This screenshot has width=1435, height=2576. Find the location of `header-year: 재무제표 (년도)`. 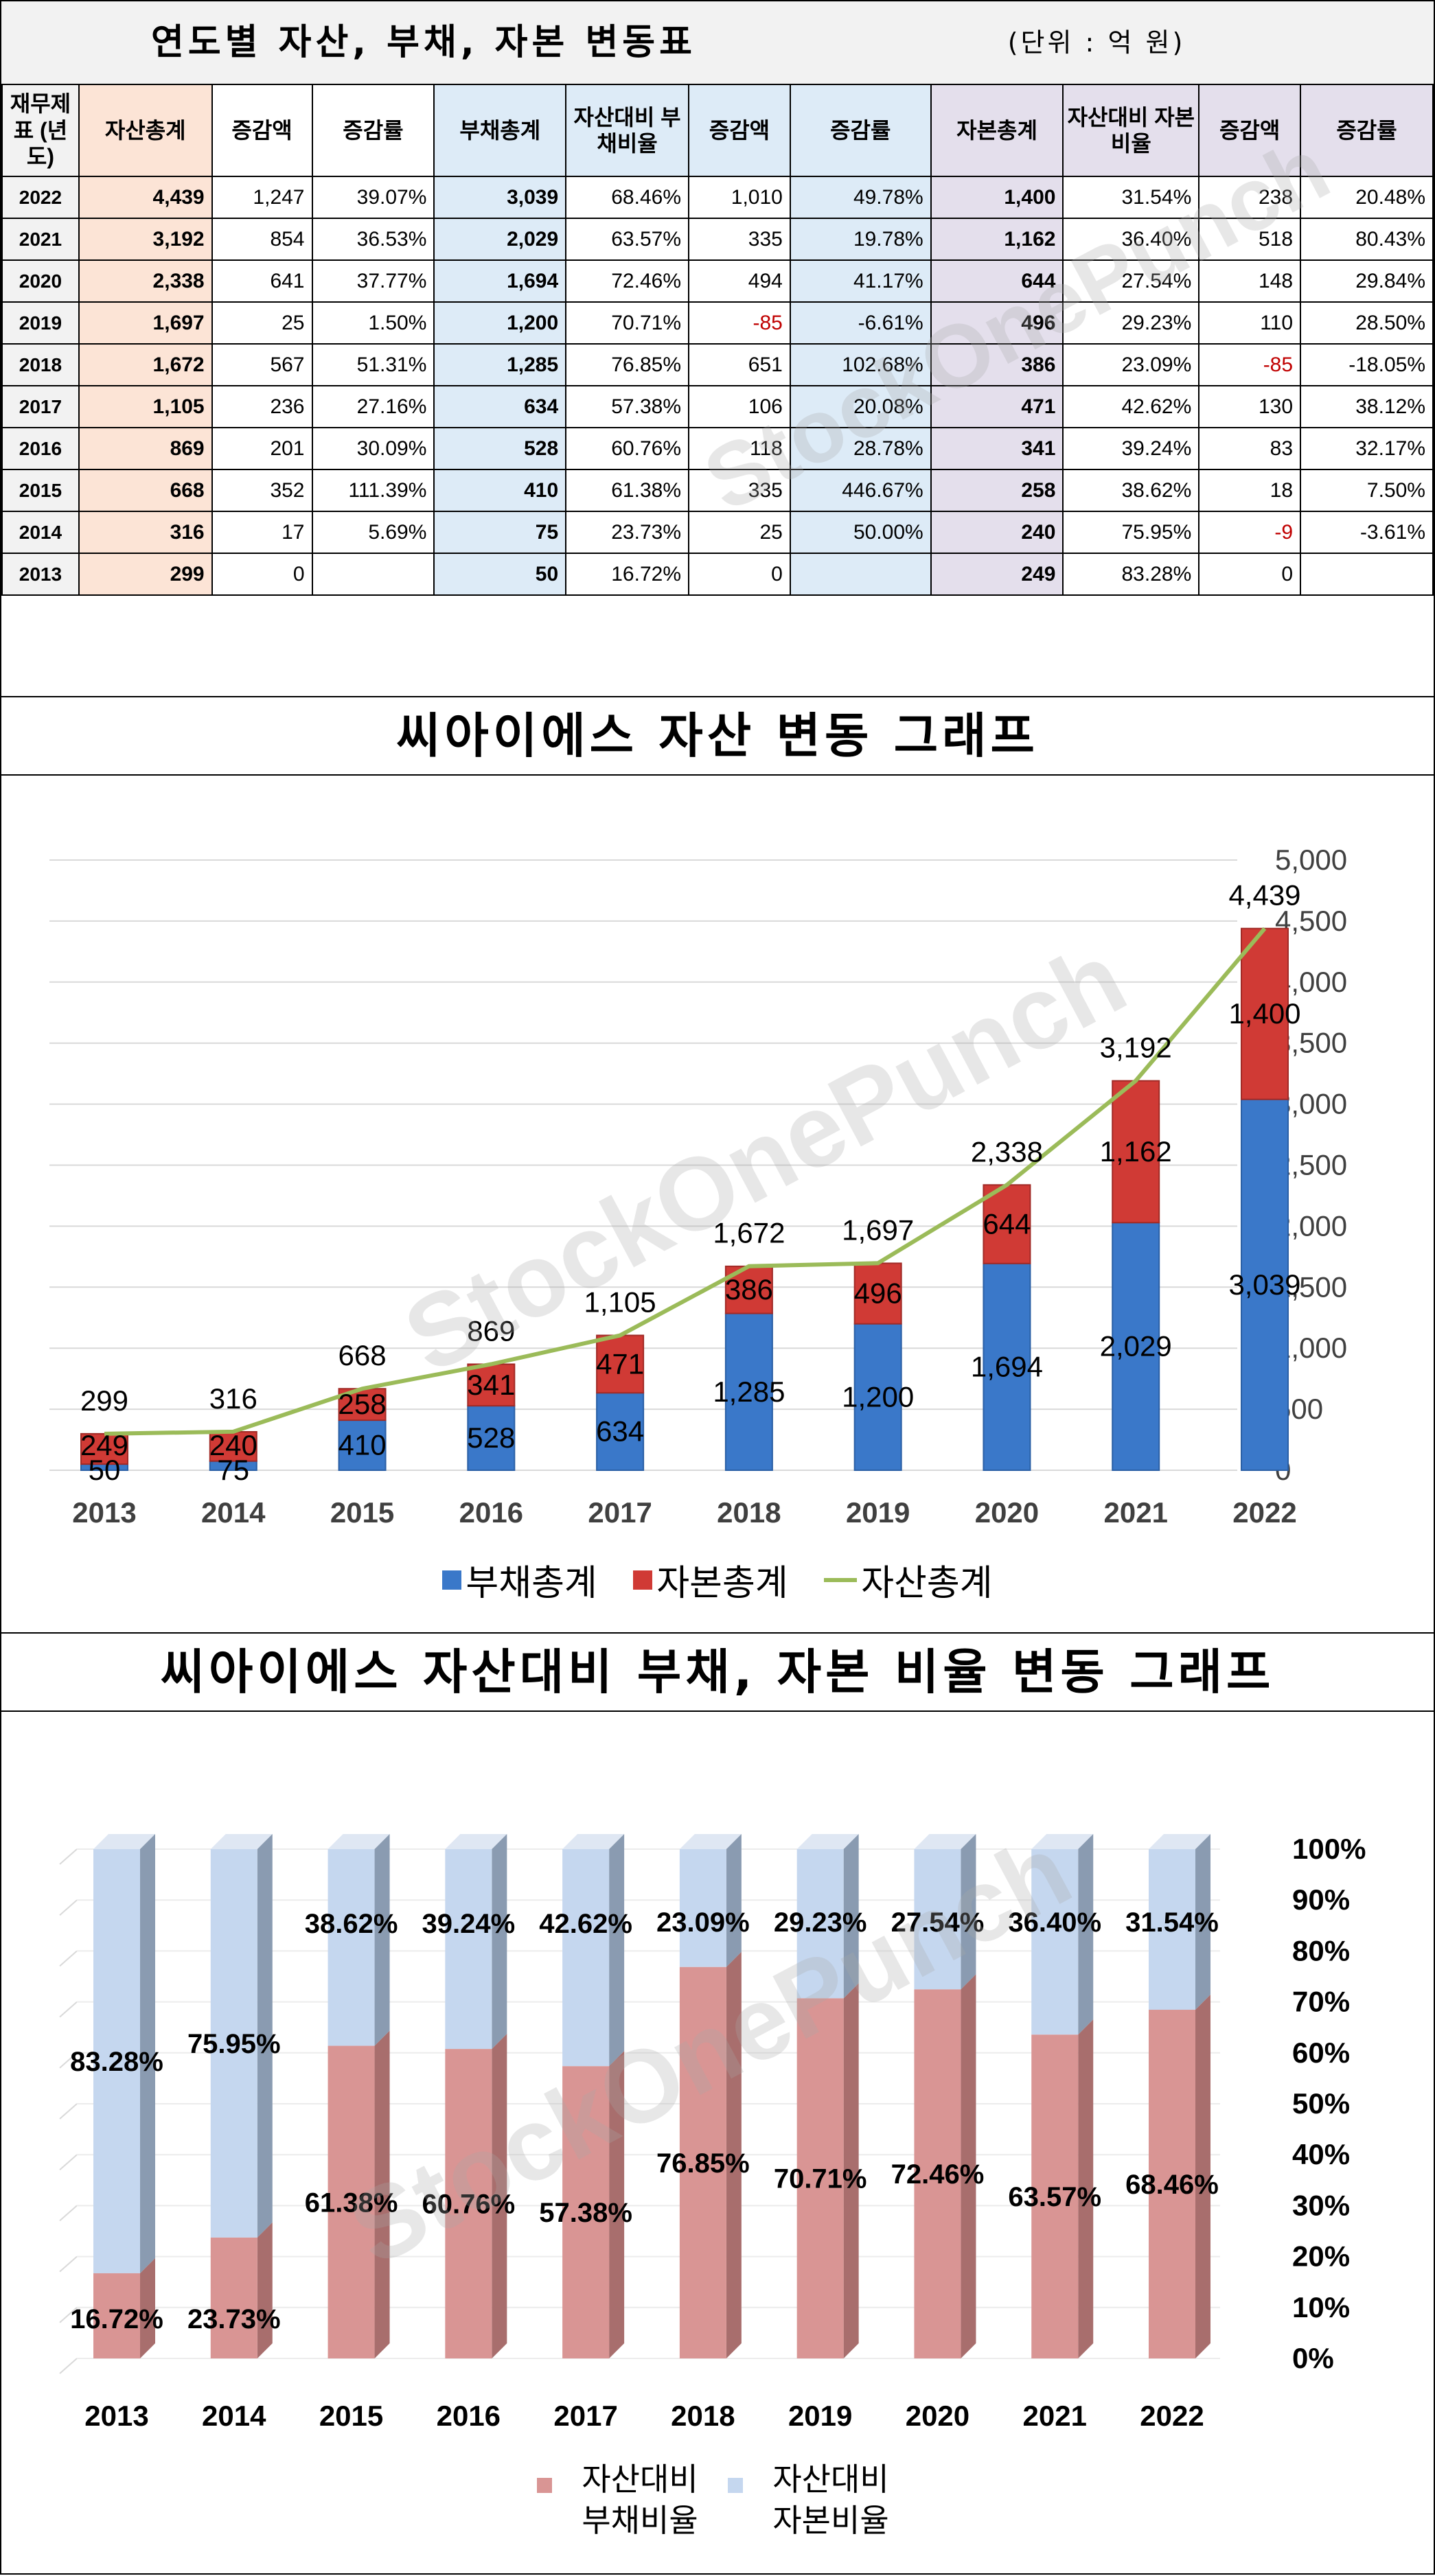

header-year: 재무제표 (년도) is located at coordinates (40, 130).